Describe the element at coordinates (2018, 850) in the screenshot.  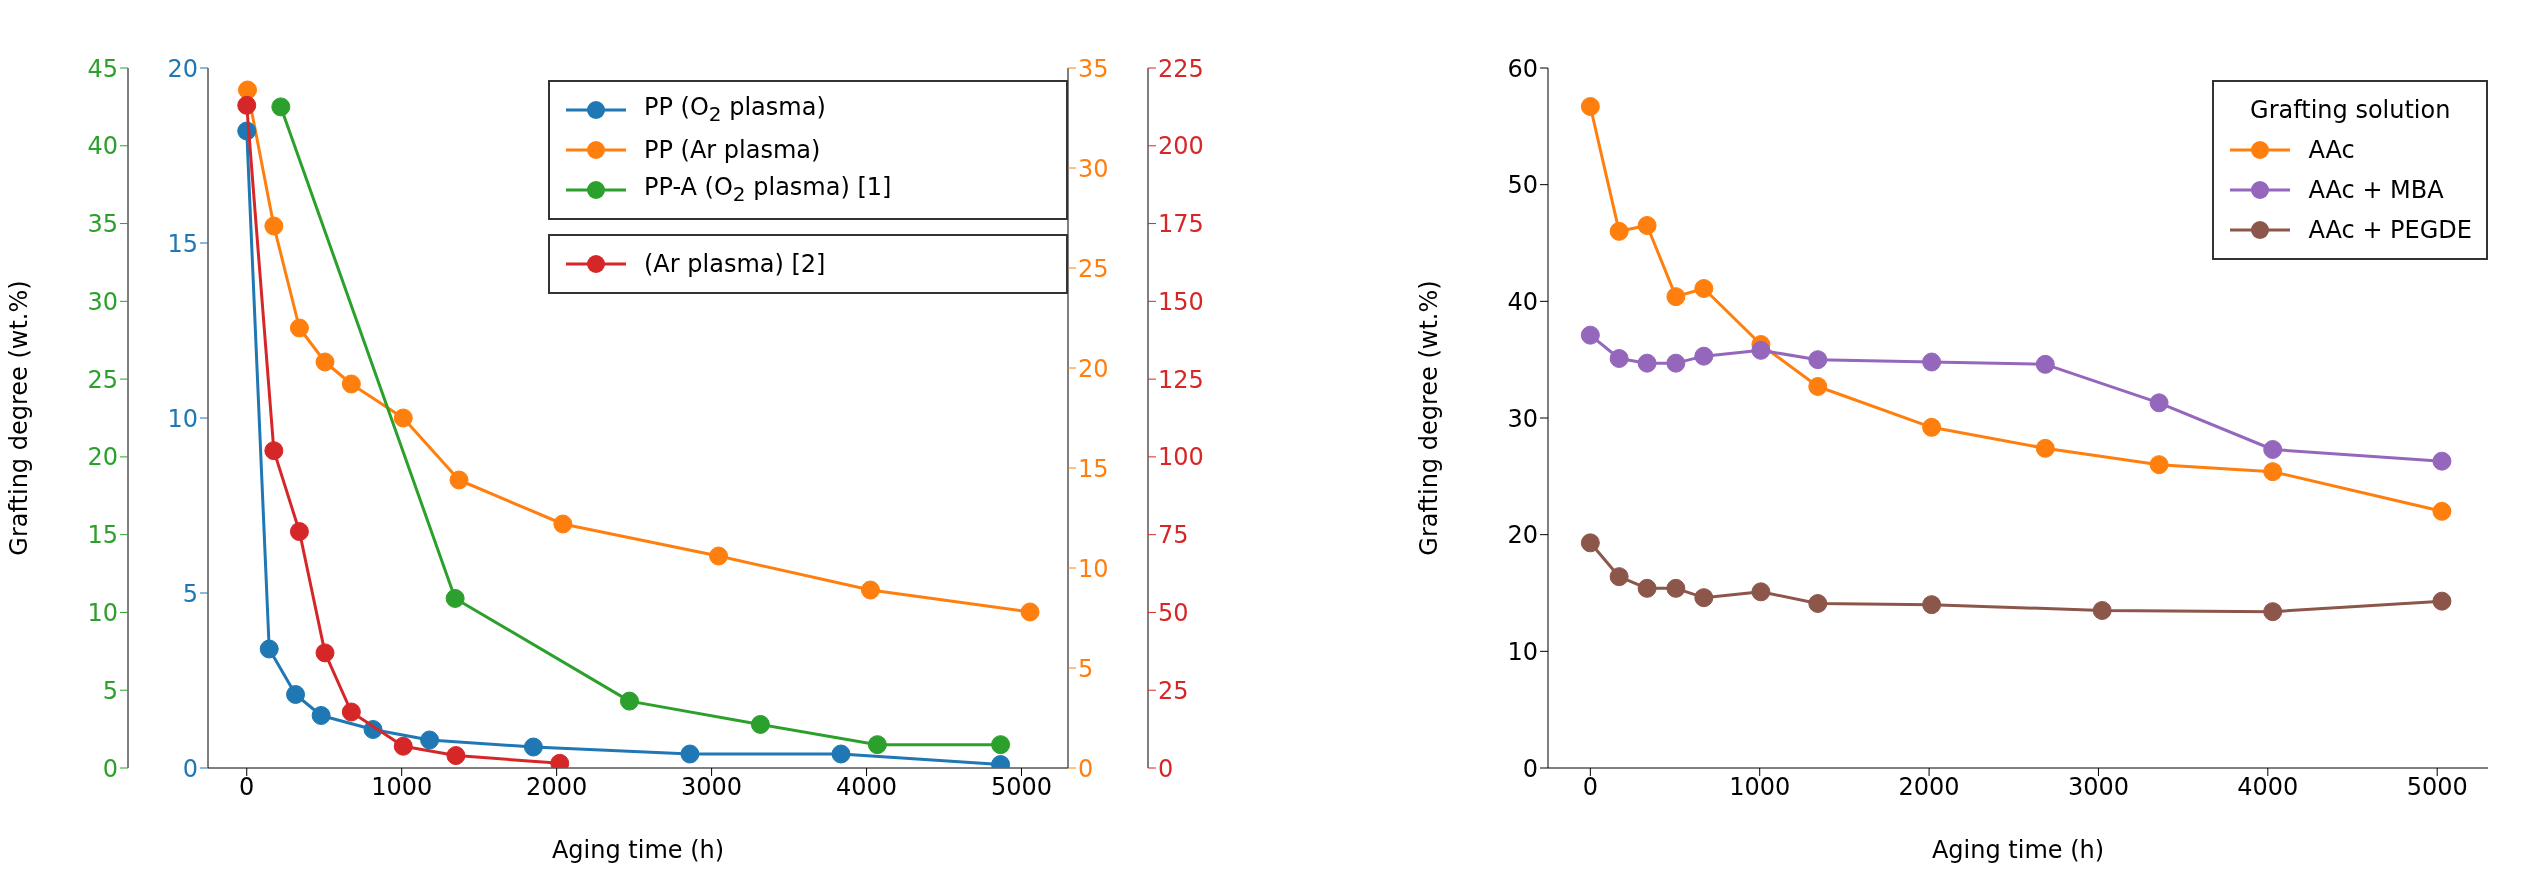
I see `x-axis-title: Aging time (h)` at that location.